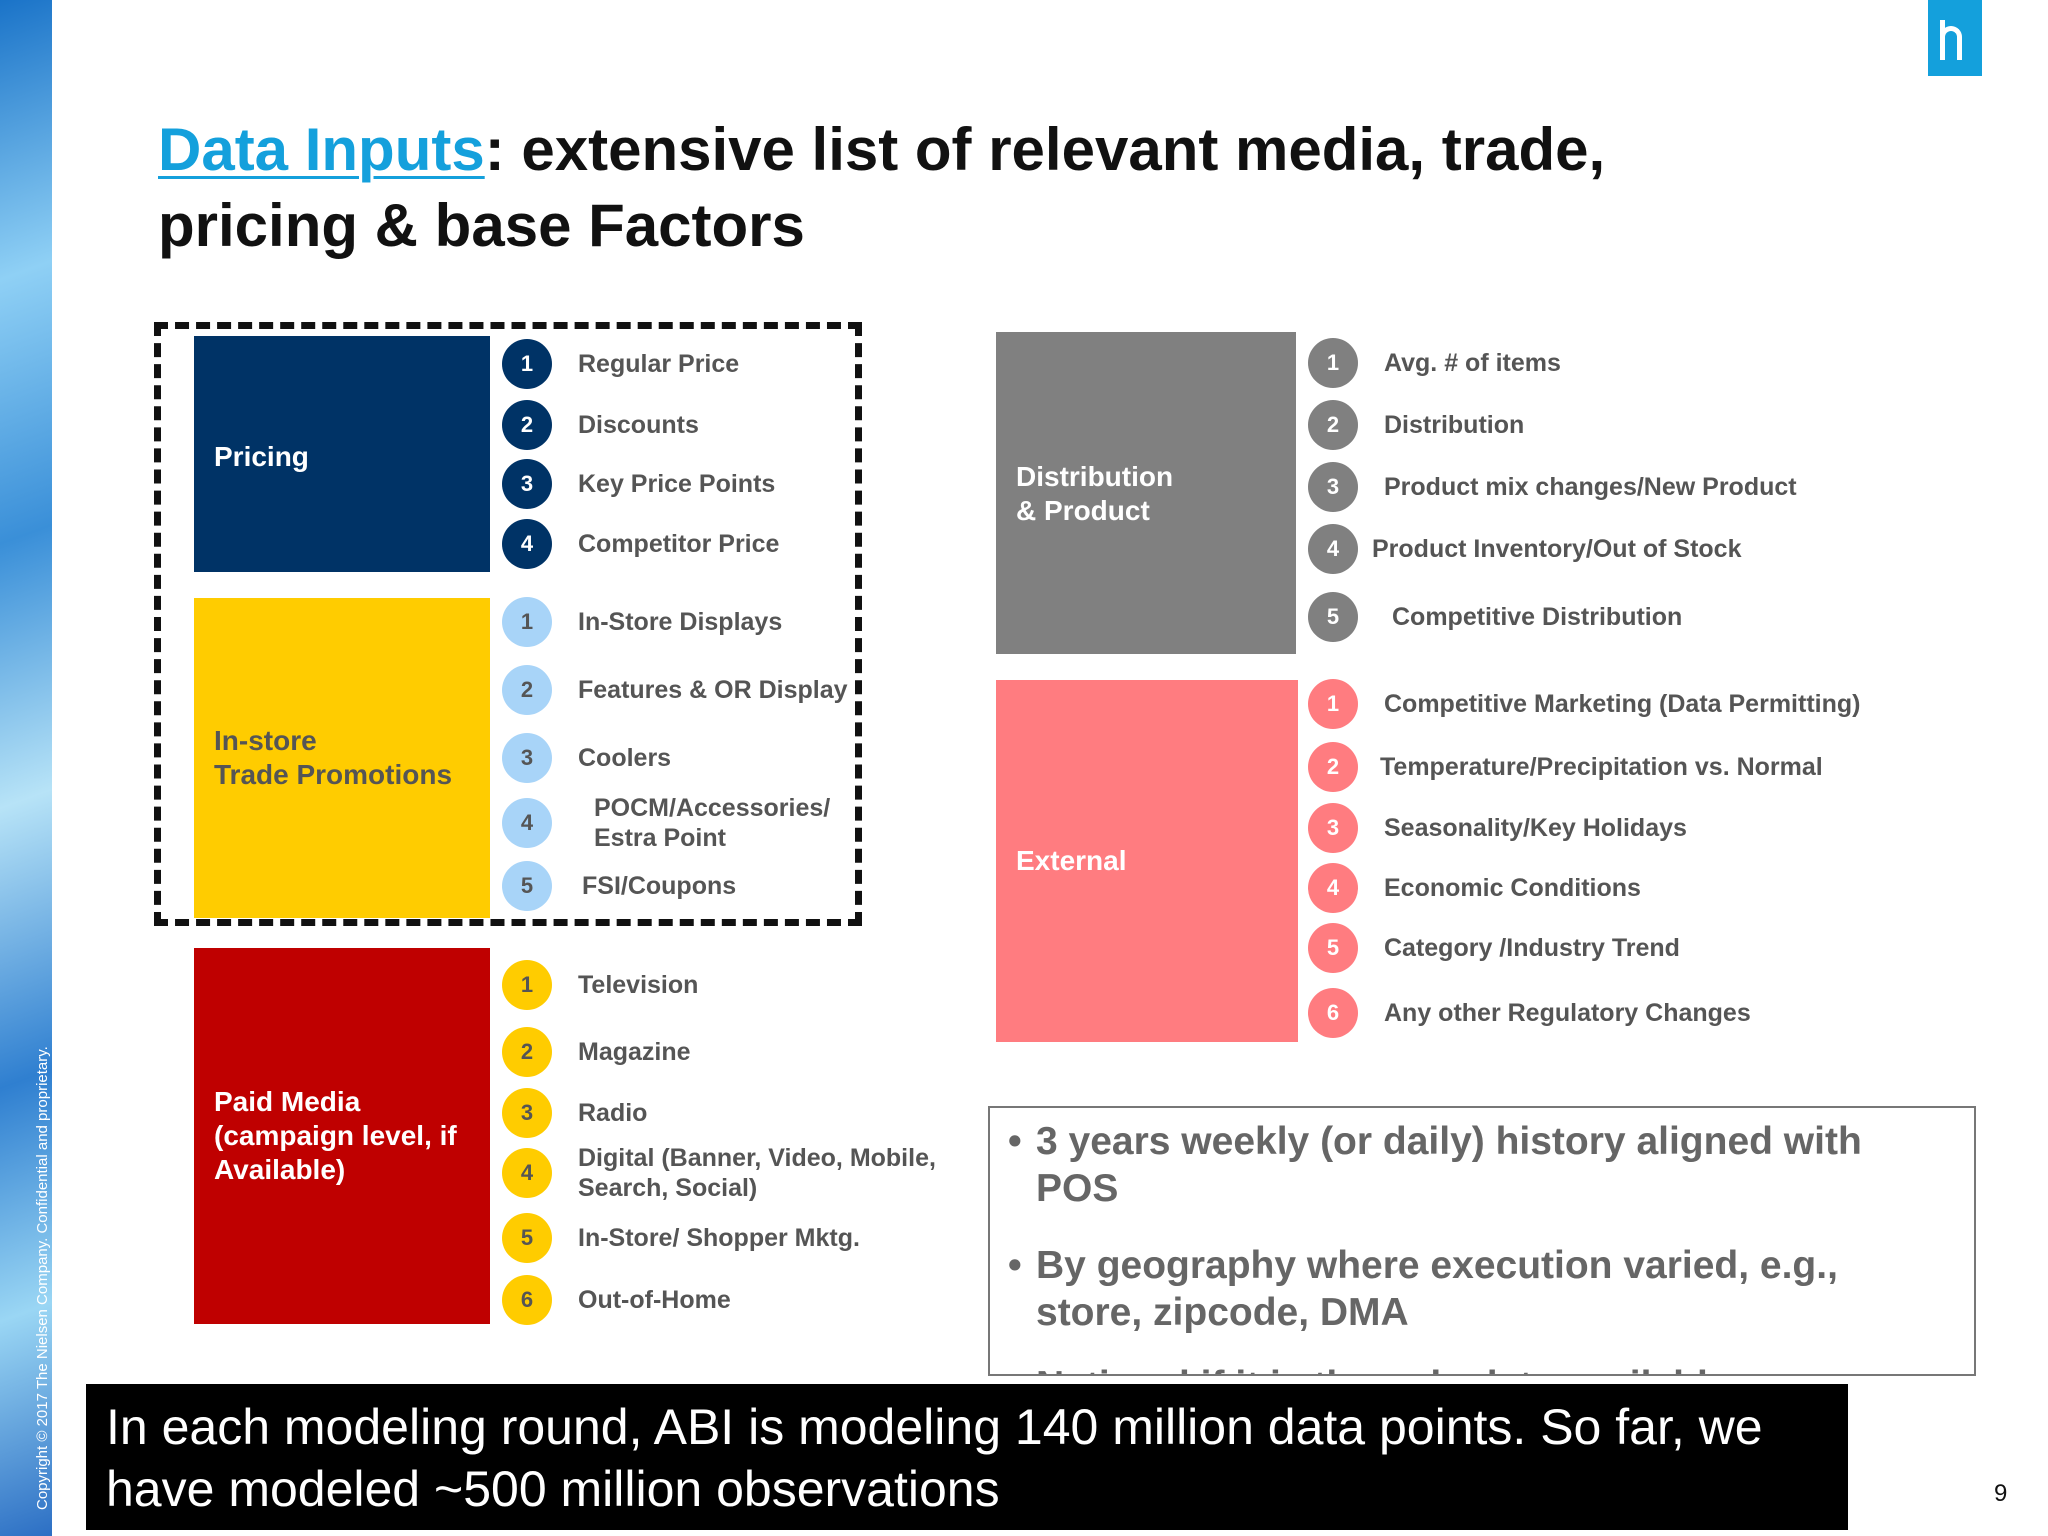 The width and height of the screenshot is (2048, 1536). What do you see at coordinates (342, 758) in the screenshot?
I see `category-instore-trade-promotions: In-store Trade Promotions` at bounding box center [342, 758].